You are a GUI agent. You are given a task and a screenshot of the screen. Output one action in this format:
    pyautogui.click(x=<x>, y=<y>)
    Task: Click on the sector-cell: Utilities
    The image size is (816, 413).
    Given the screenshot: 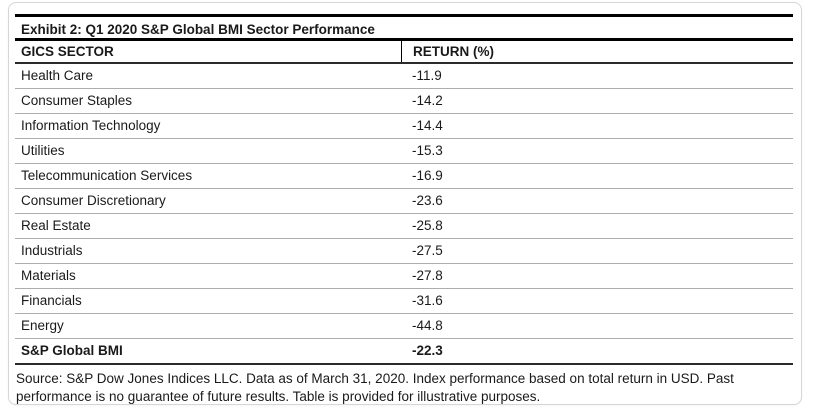 What is the action you would take?
    pyautogui.click(x=43, y=150)
    